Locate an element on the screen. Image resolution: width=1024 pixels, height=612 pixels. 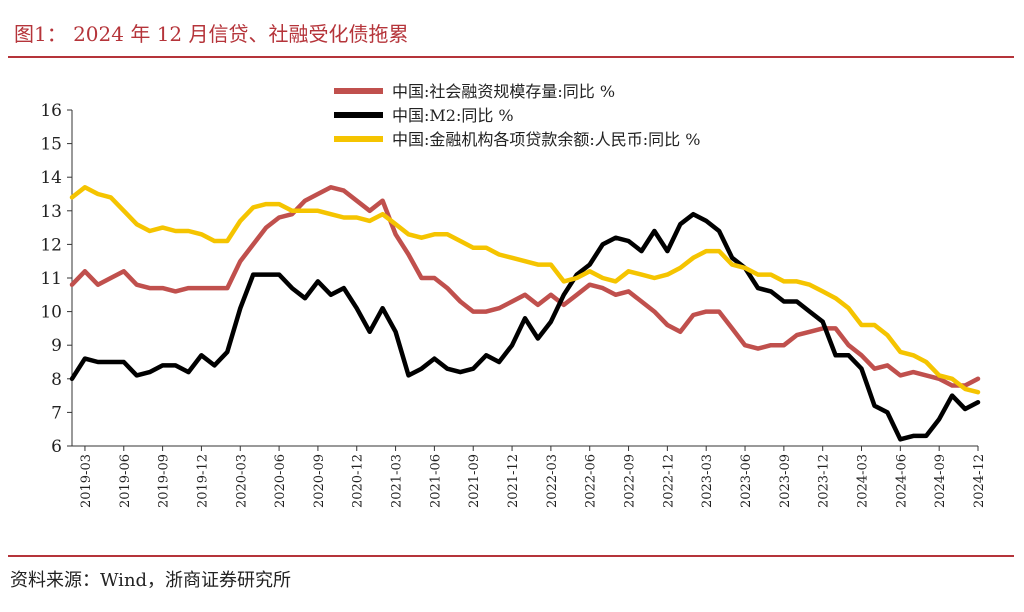
y-tick-label: 6 is located at coordinates (56, 447).